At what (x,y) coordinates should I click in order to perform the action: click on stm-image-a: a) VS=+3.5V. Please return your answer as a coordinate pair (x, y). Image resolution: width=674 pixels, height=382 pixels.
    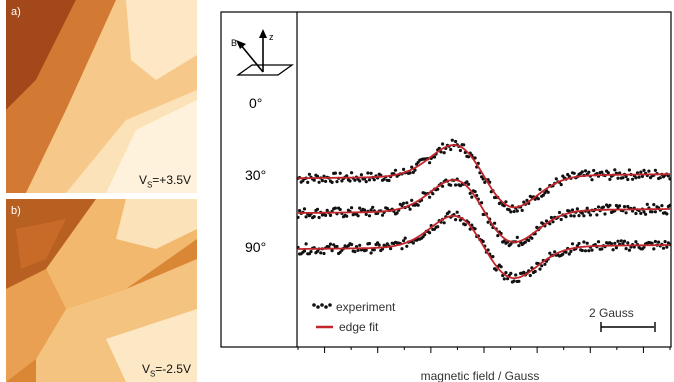
    Looking at the image, I should click on (101, 96).